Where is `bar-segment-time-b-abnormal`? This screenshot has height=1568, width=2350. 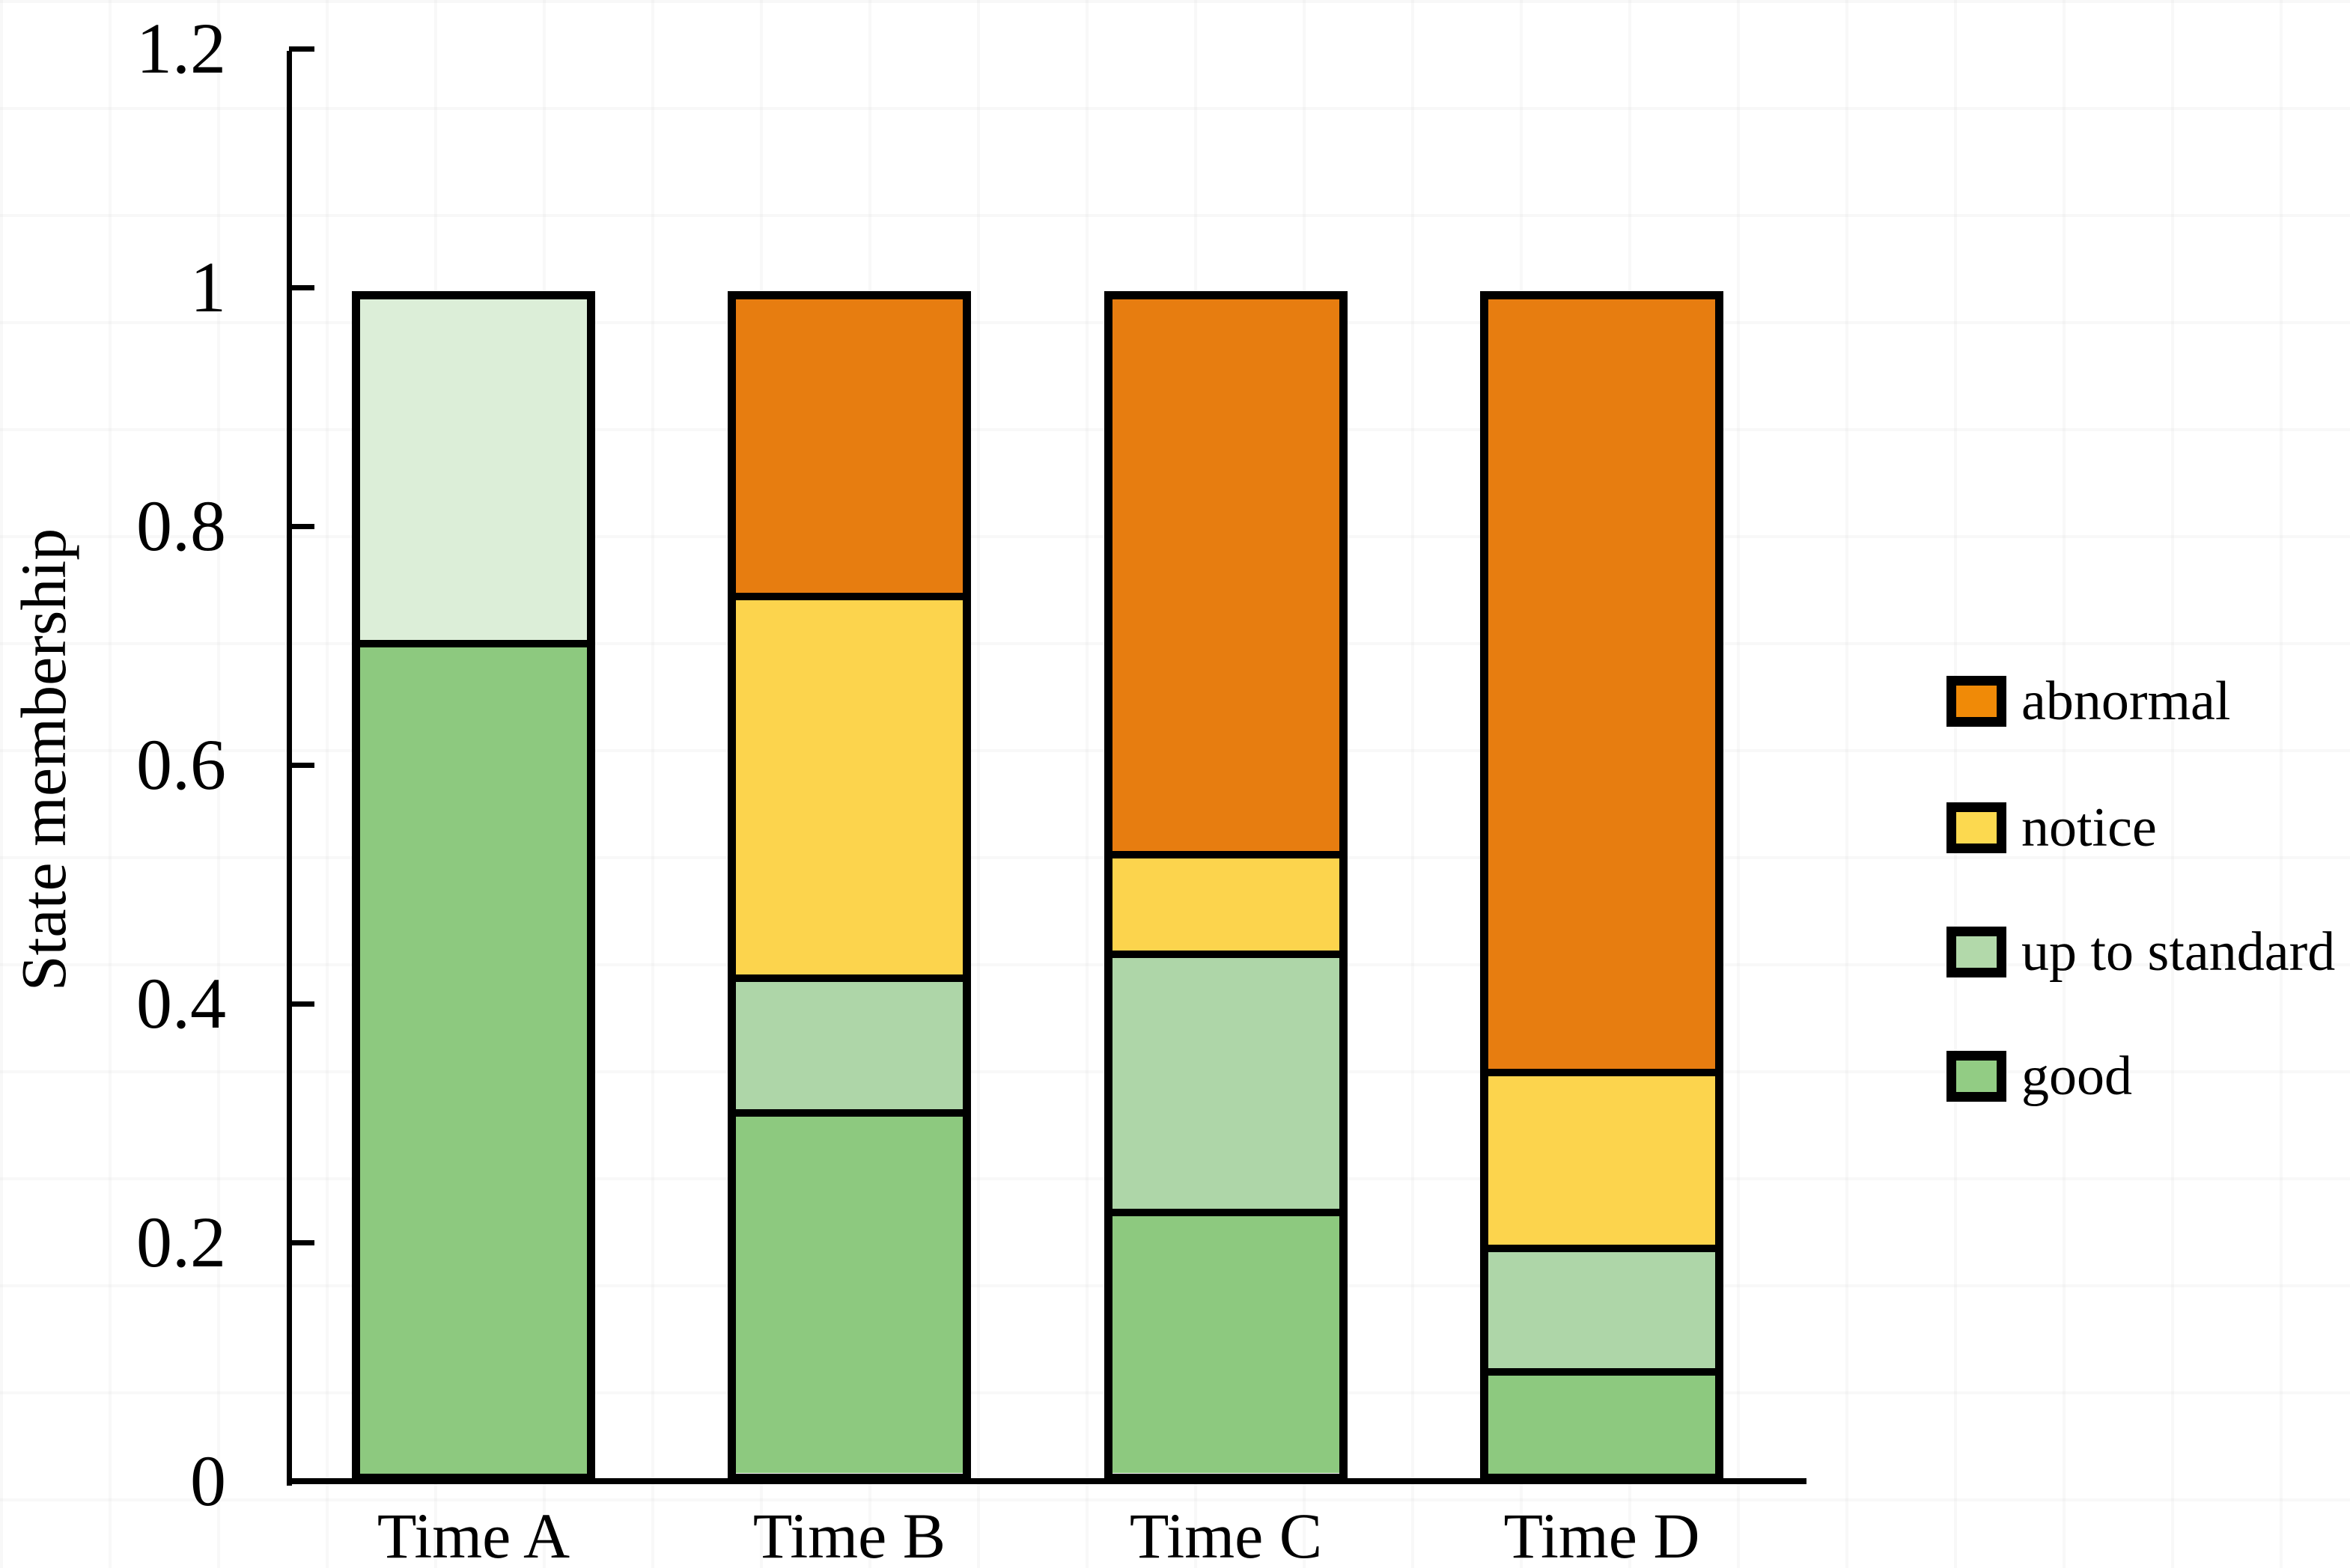 bar-segment-time-b-abnormal is located at coordinates (850, 446).